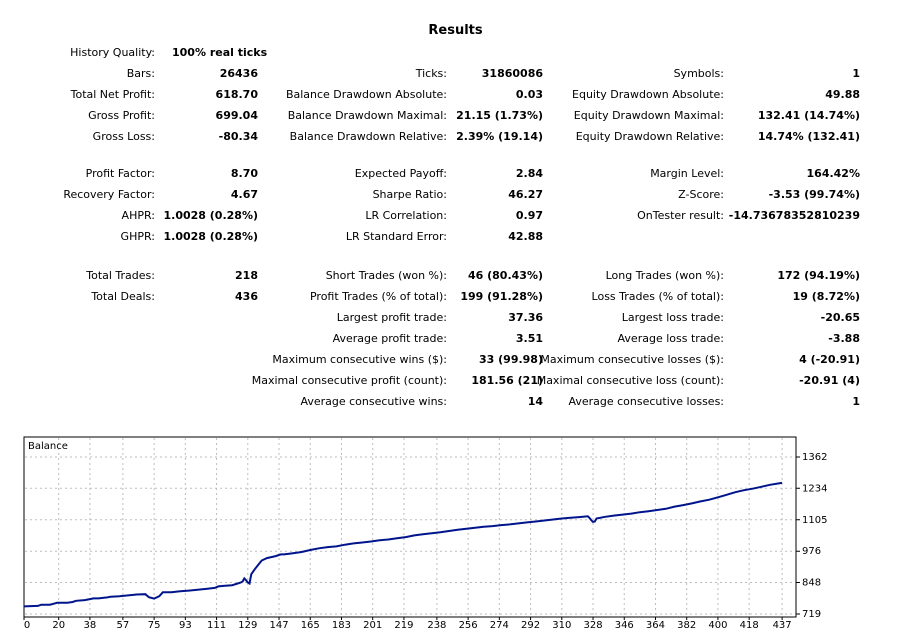  I want to click on x-tick-label: 437, so click(782, 625).